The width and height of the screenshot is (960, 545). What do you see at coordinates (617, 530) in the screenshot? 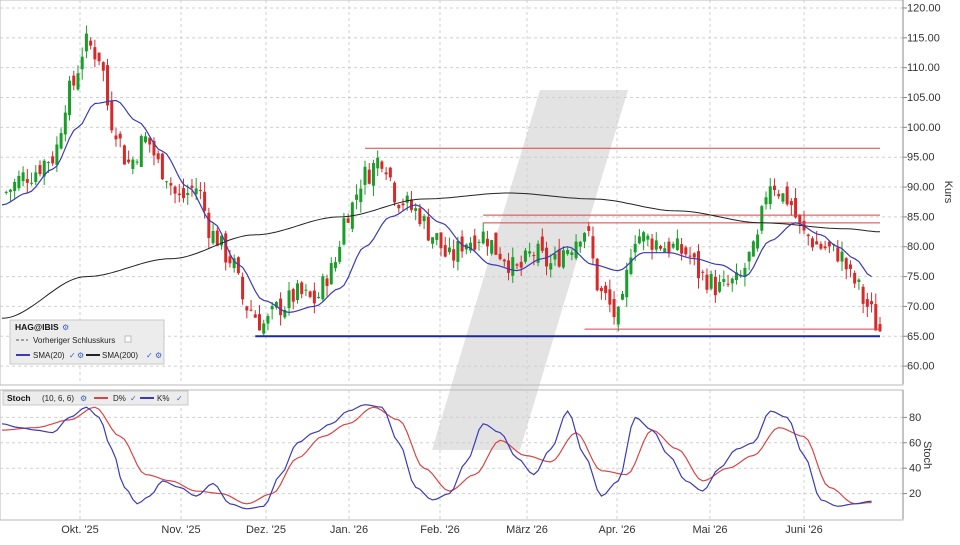
I see `x-tick-label: Apr. '26` at bounding box center [617, 530].